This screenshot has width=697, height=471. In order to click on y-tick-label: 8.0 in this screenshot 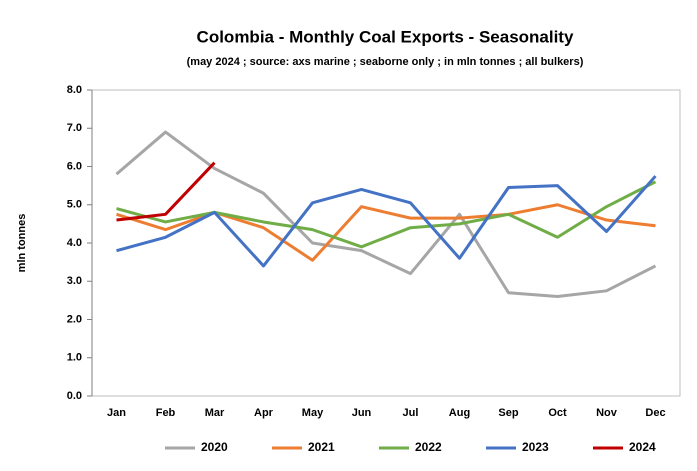, I will do `click(74, 90)`.